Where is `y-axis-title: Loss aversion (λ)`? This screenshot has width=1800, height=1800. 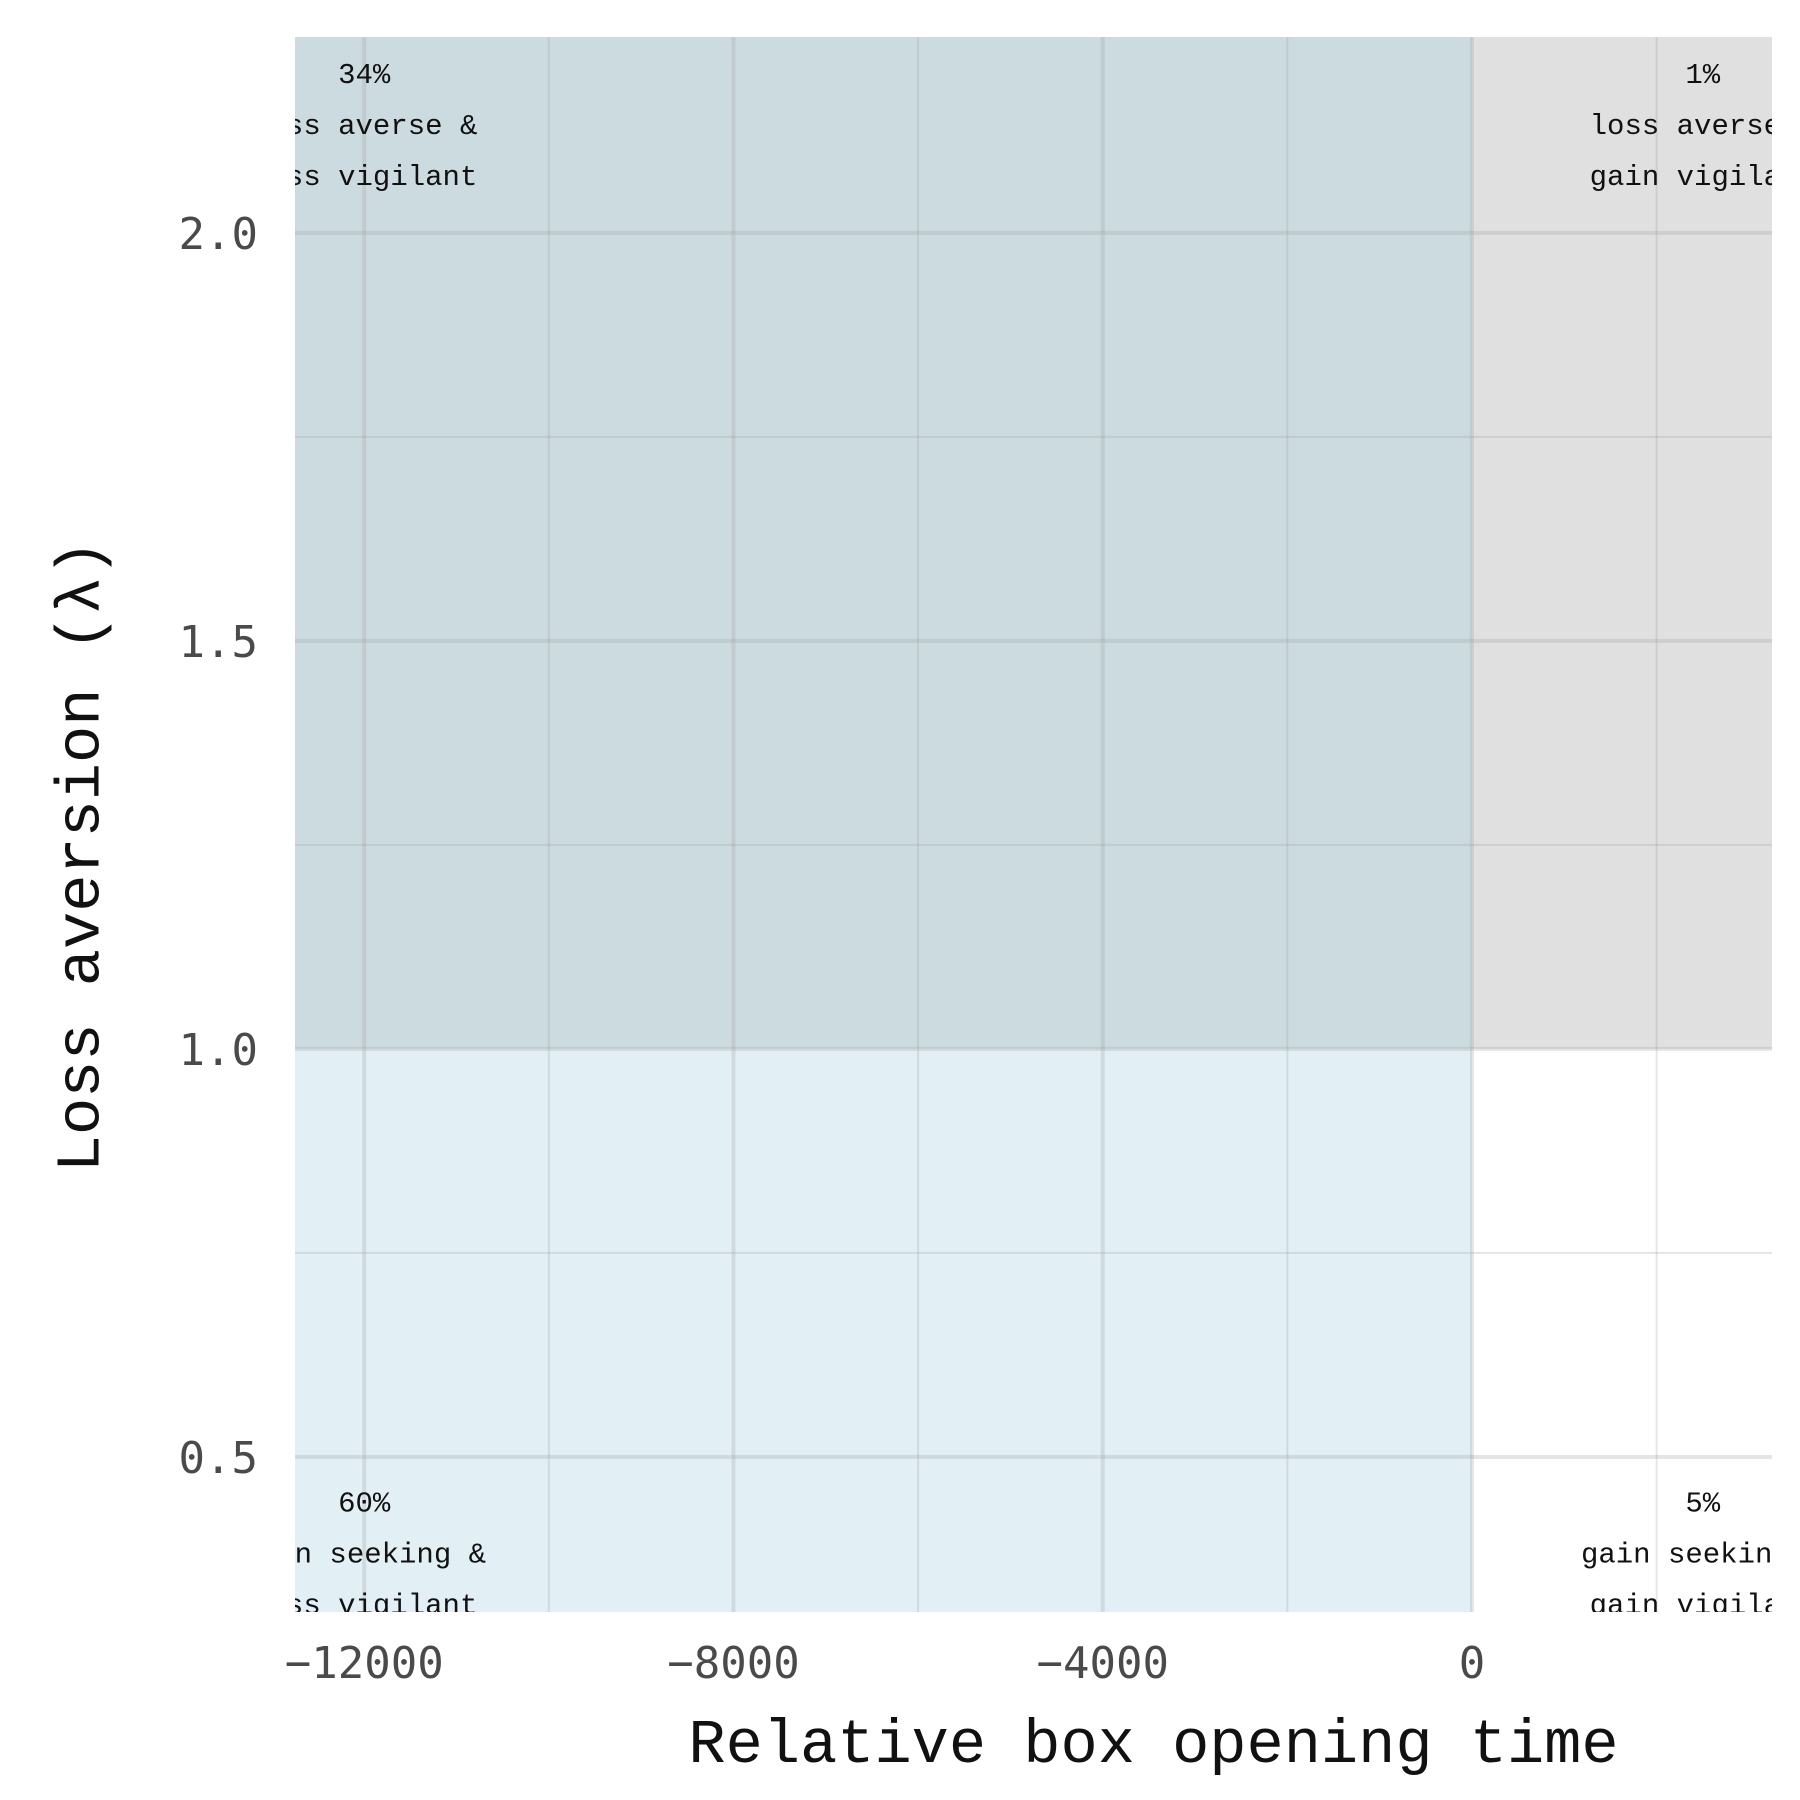
y-axis-title: Loss aversion (λ) is located at coordinates (81, 856).